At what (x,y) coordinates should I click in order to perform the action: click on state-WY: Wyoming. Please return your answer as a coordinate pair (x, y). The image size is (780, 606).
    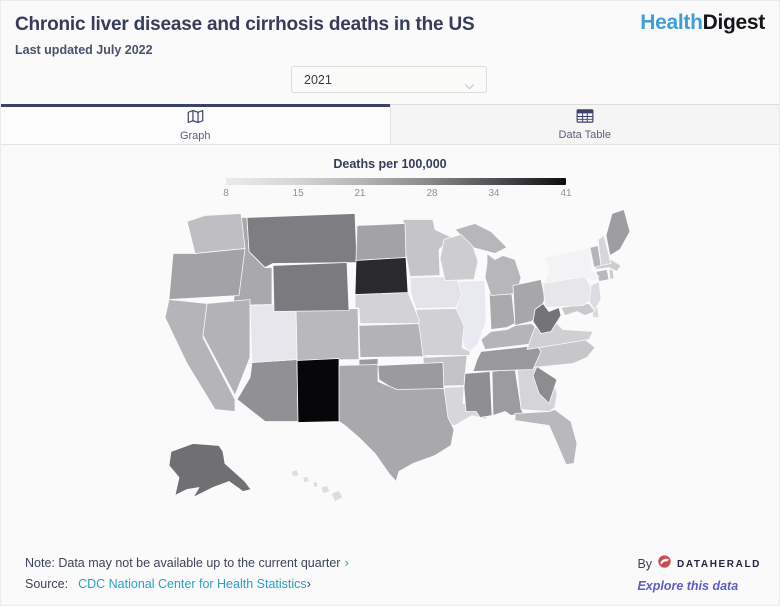
    Looking at the image, I should click on (311, 287).